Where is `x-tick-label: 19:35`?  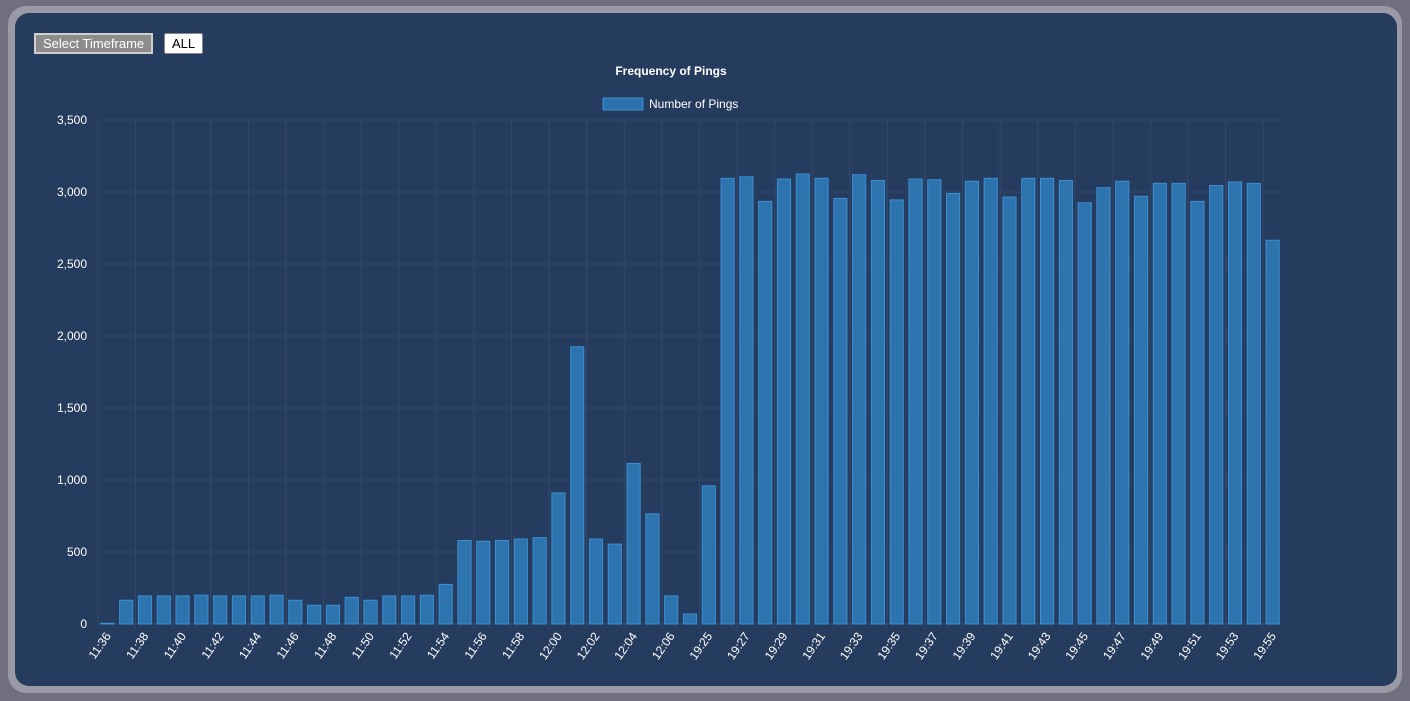 x-tick-label: 19:35 is located at coordinates (888, 645).